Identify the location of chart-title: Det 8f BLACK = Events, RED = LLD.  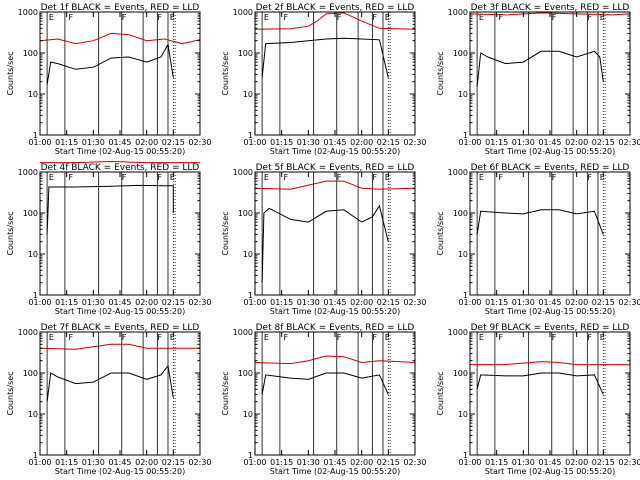
(335, 328).